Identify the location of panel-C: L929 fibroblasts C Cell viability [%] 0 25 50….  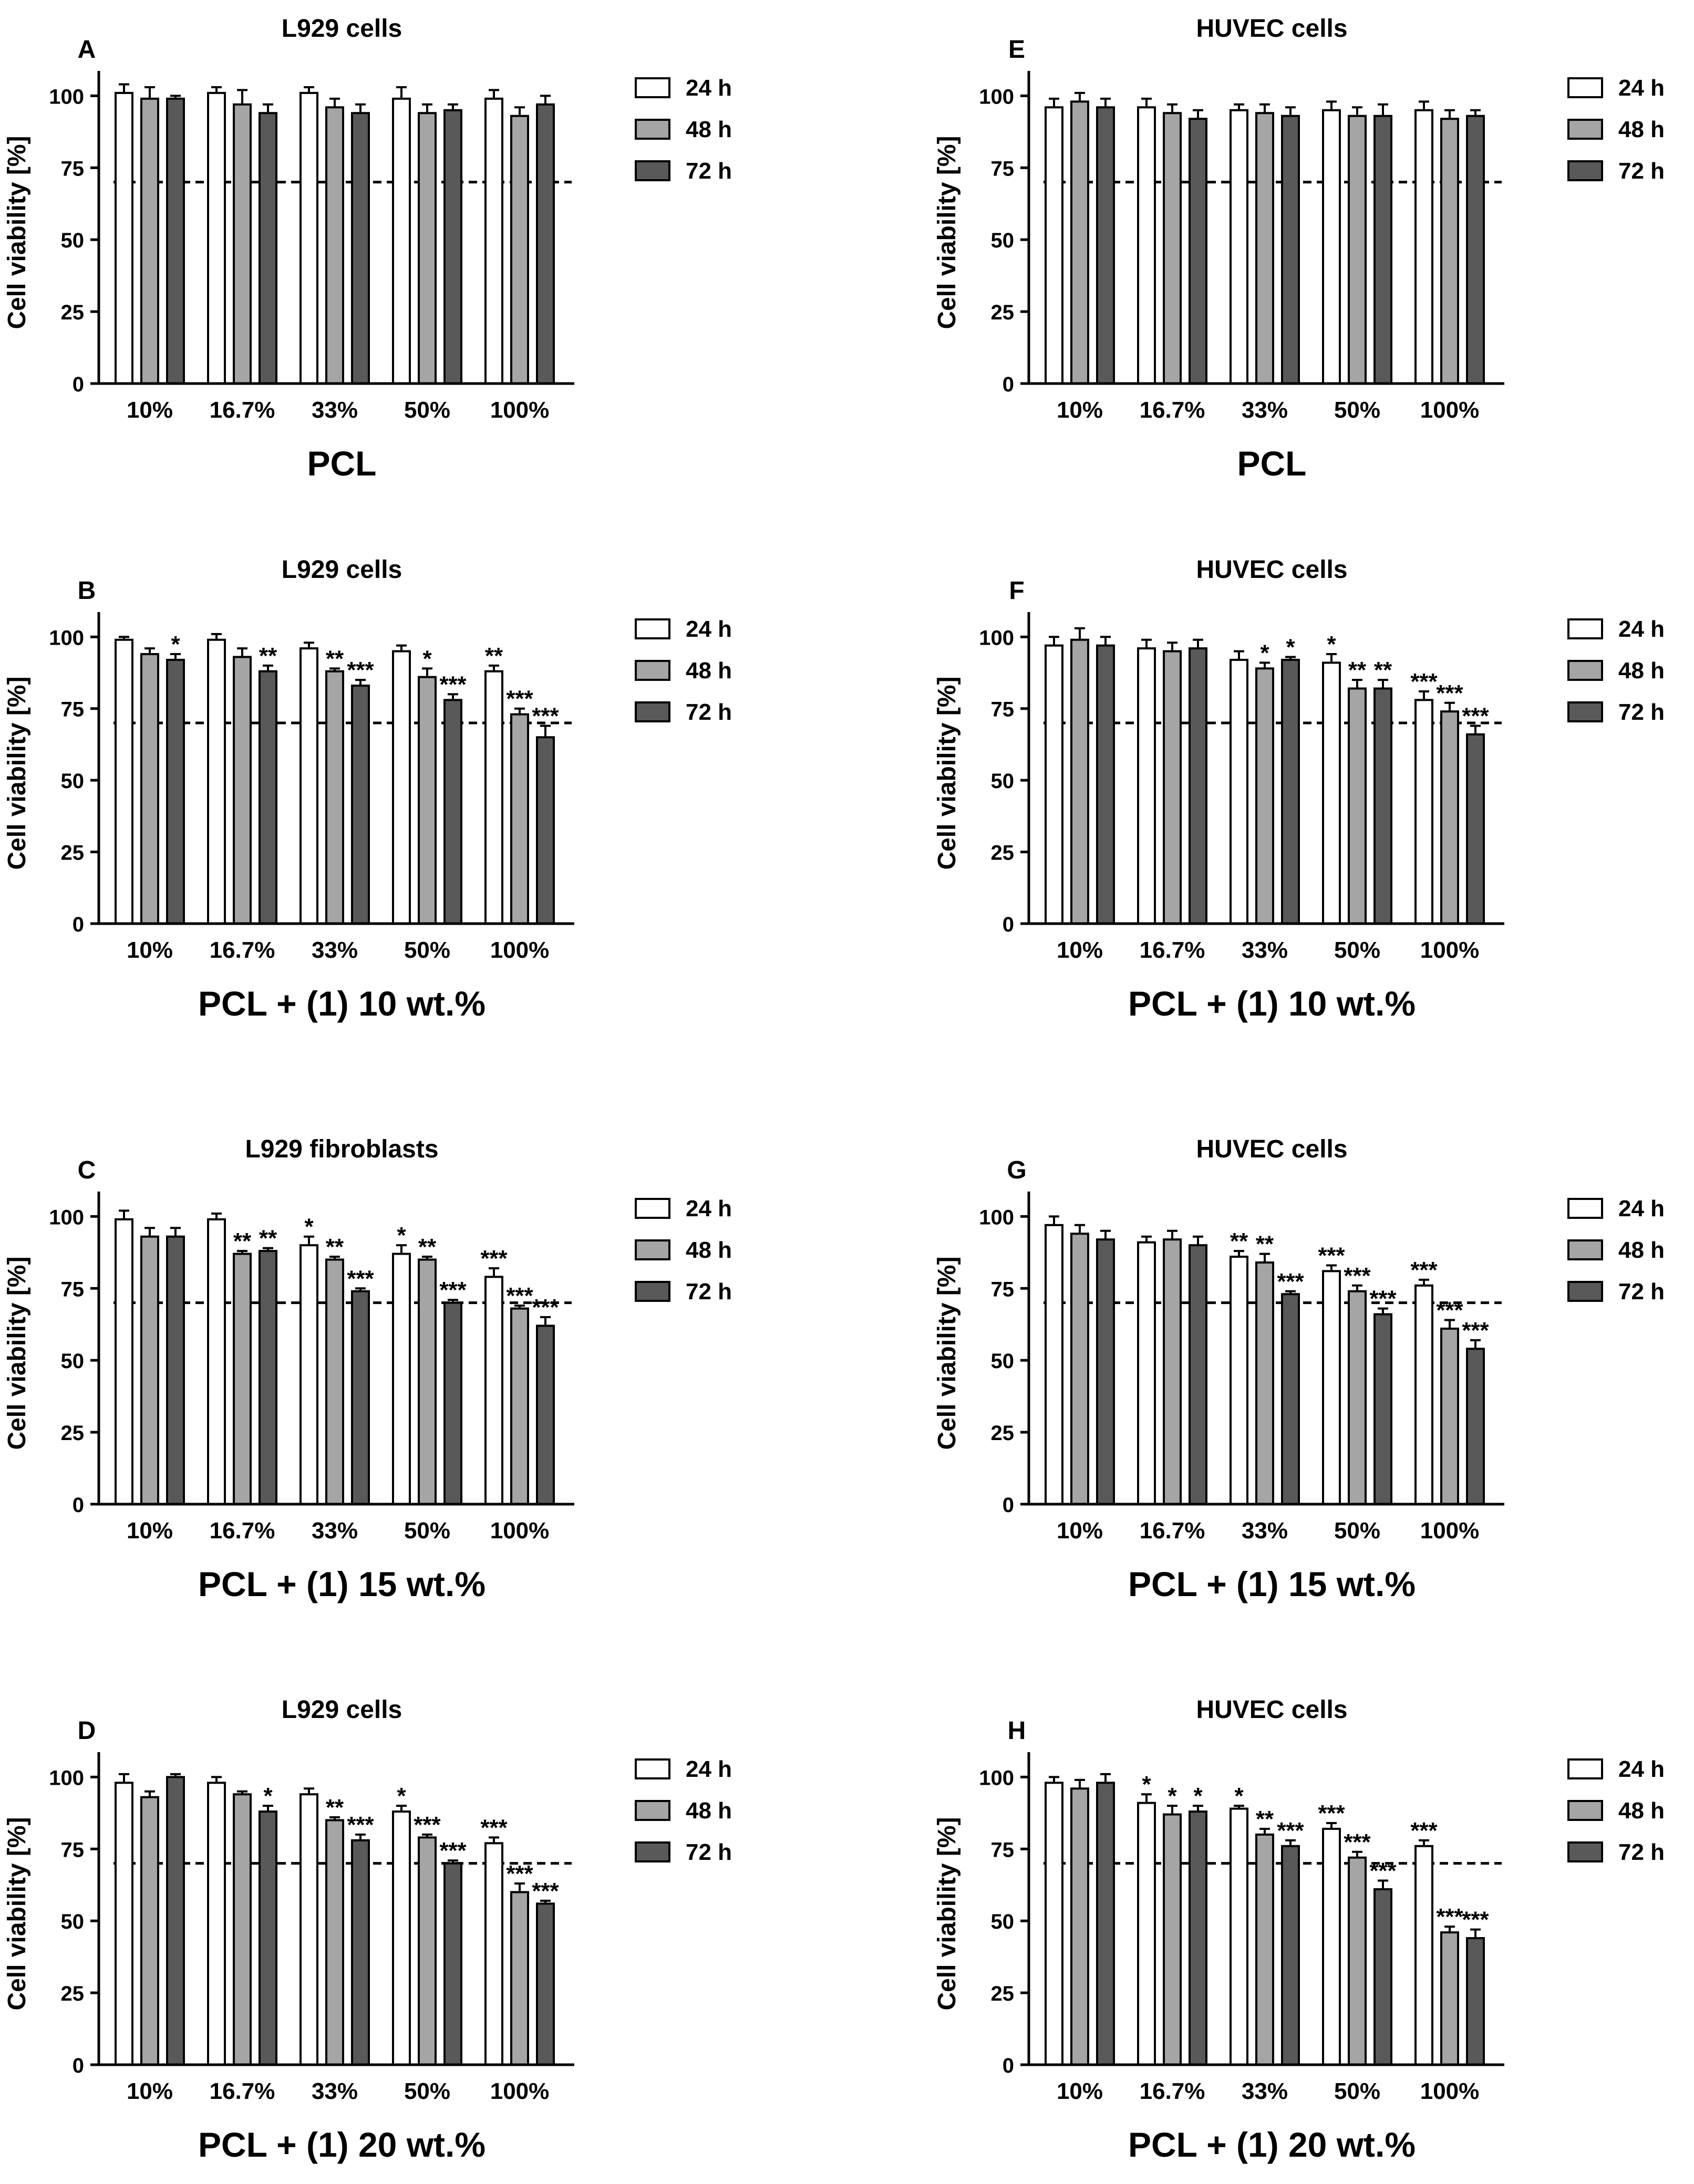
(367, 1369).